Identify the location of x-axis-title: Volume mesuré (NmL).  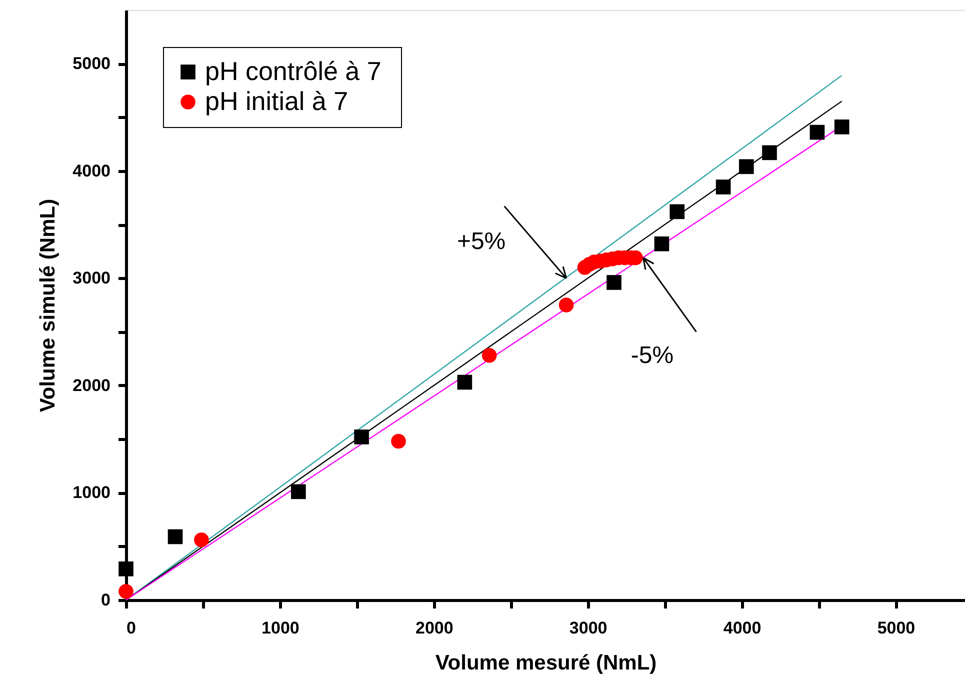
(546, 663).